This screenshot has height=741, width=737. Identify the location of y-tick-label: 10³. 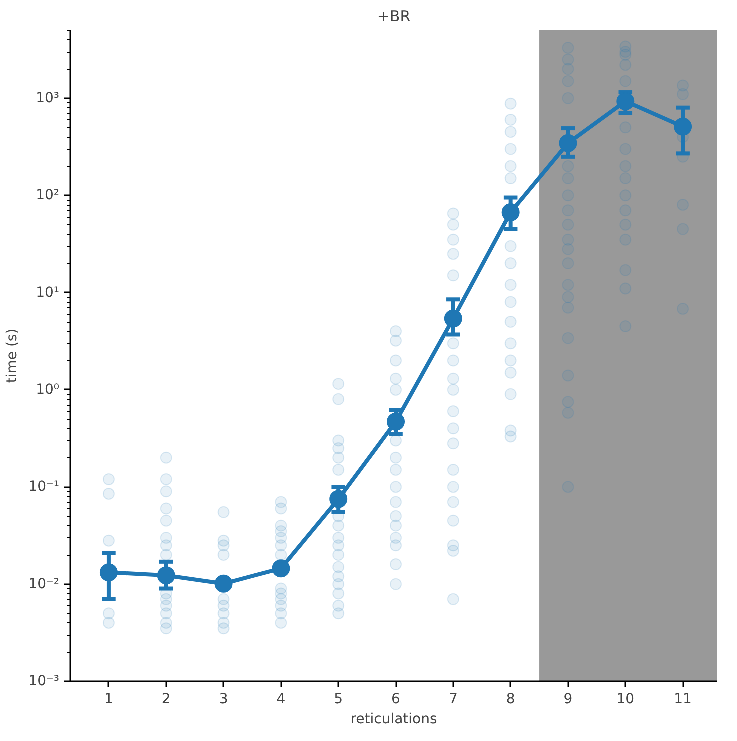
(48, 98).